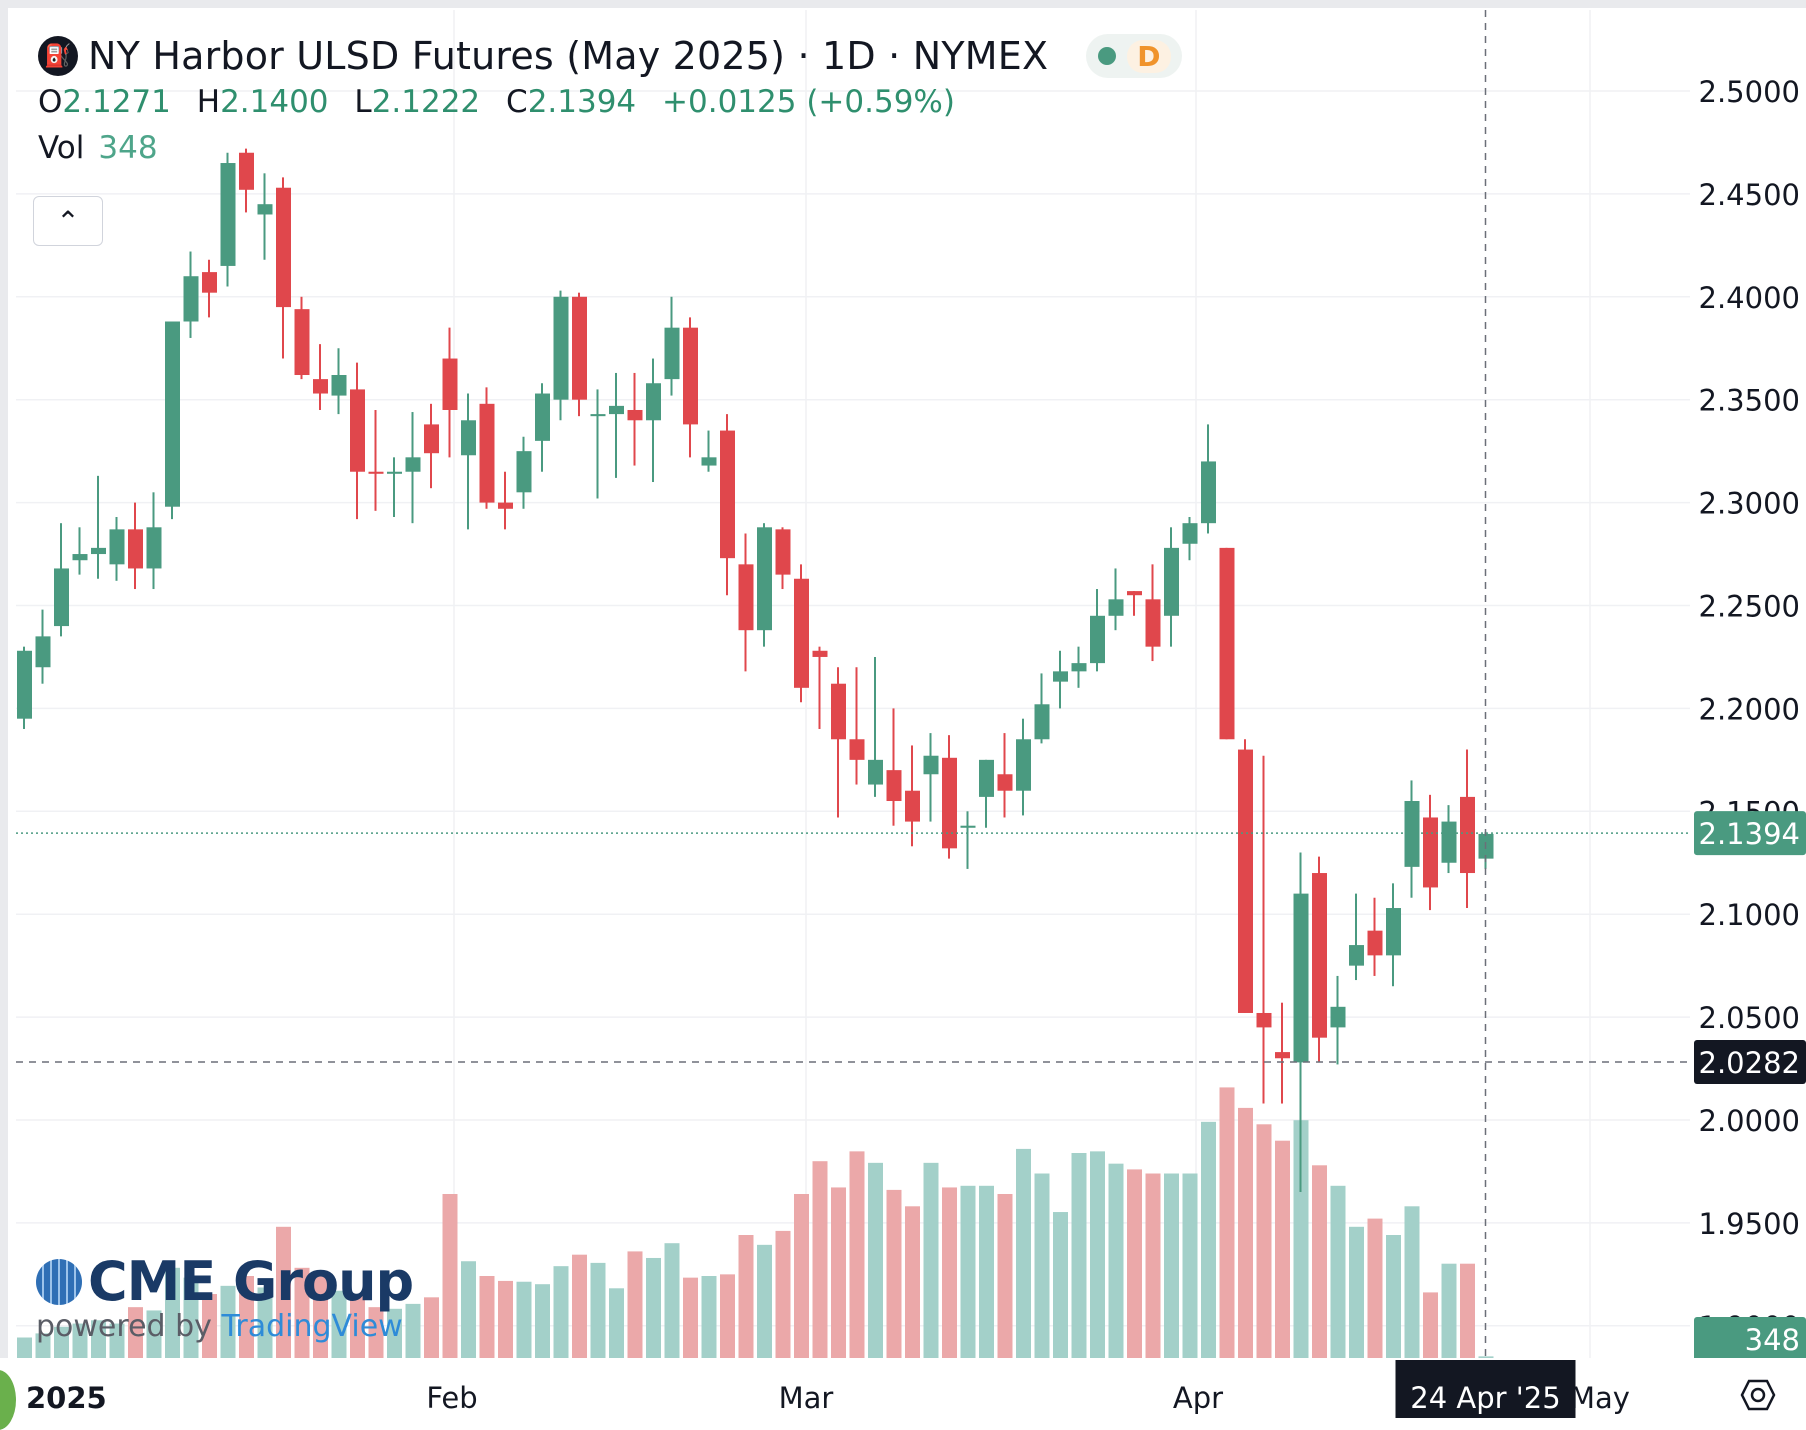 The height and width of the screenshot is (1430, 1806). I want to click on volume-label: Vol, so click(61, 148).